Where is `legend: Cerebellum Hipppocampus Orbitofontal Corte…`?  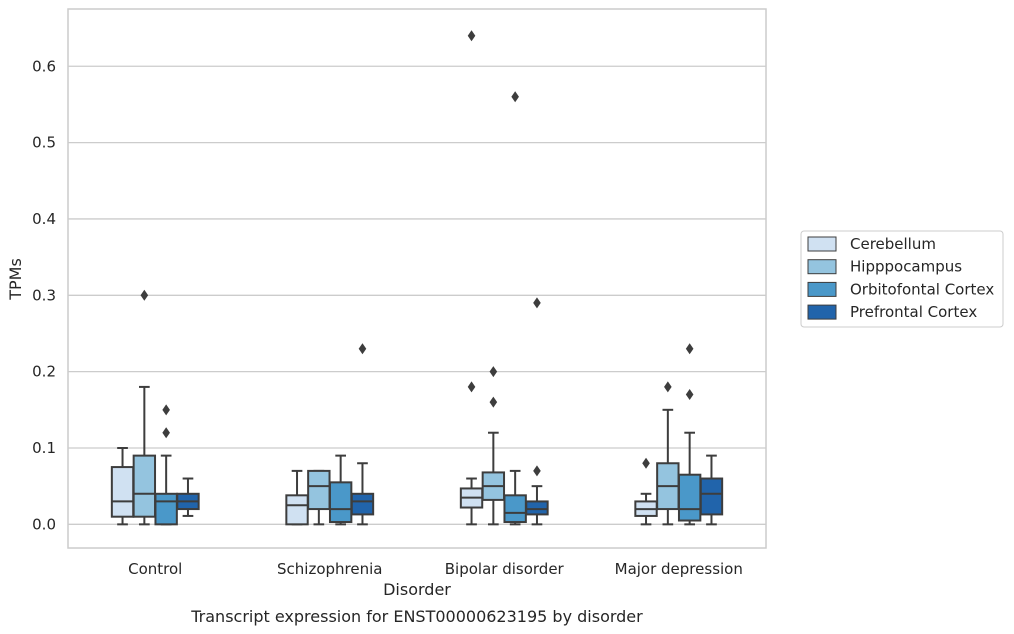 legend: Cerebellum Hipppocampus Orbitofontal Corte… is located at coordinates (902, 279).